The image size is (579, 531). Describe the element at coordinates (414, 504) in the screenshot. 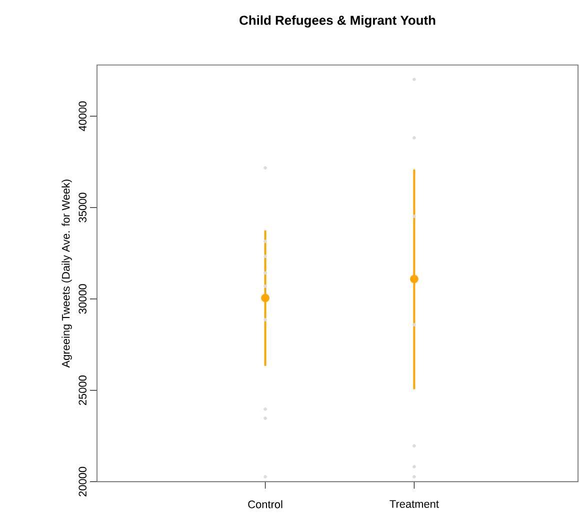

I see `x-tick-label: Treatment` at that location.